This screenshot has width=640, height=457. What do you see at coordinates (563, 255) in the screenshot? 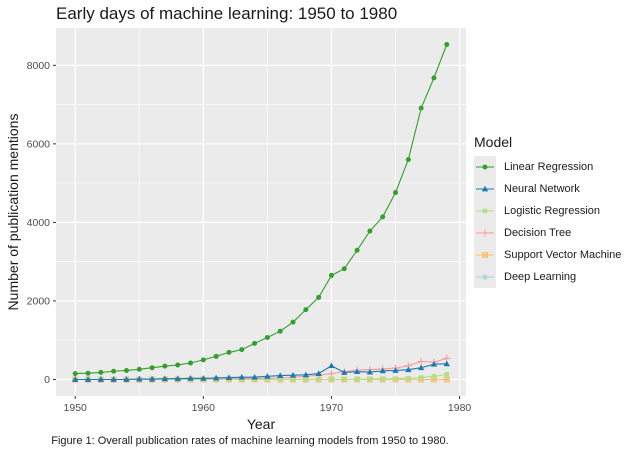
I see `legend-label: Support Vector Machine` at bounding box center [563, 255].